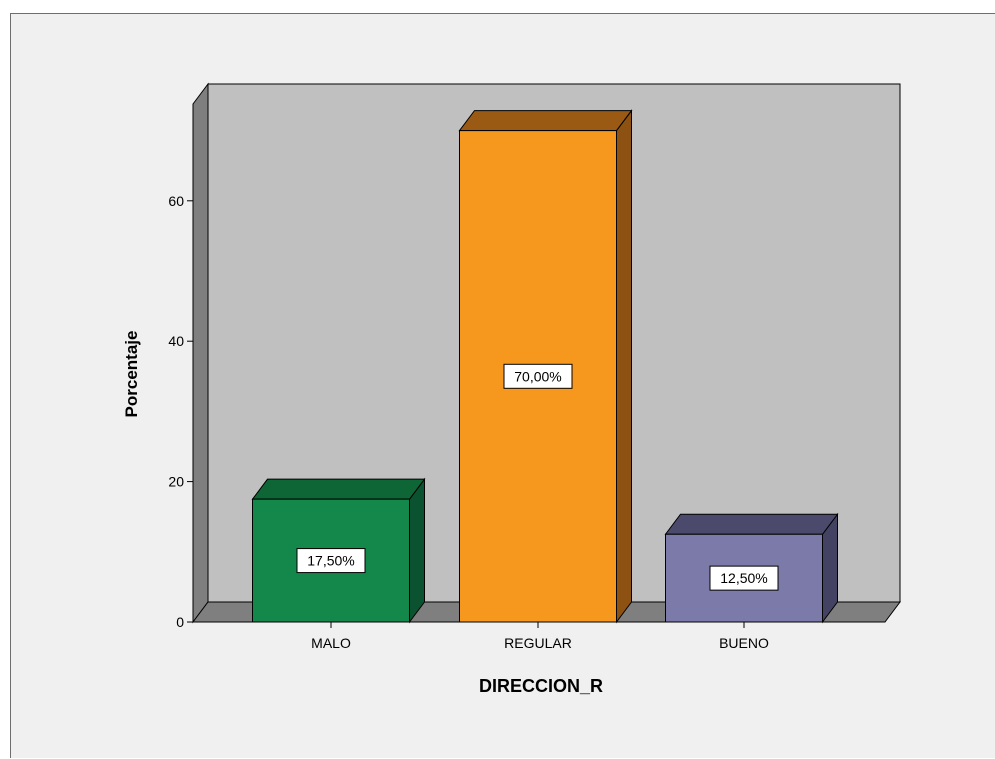 This screenshot has height=759, width=995. Describe the element at coordinates (181, 382) in the screenshot. I see `y-axis: 0 20 40 60` at that location.